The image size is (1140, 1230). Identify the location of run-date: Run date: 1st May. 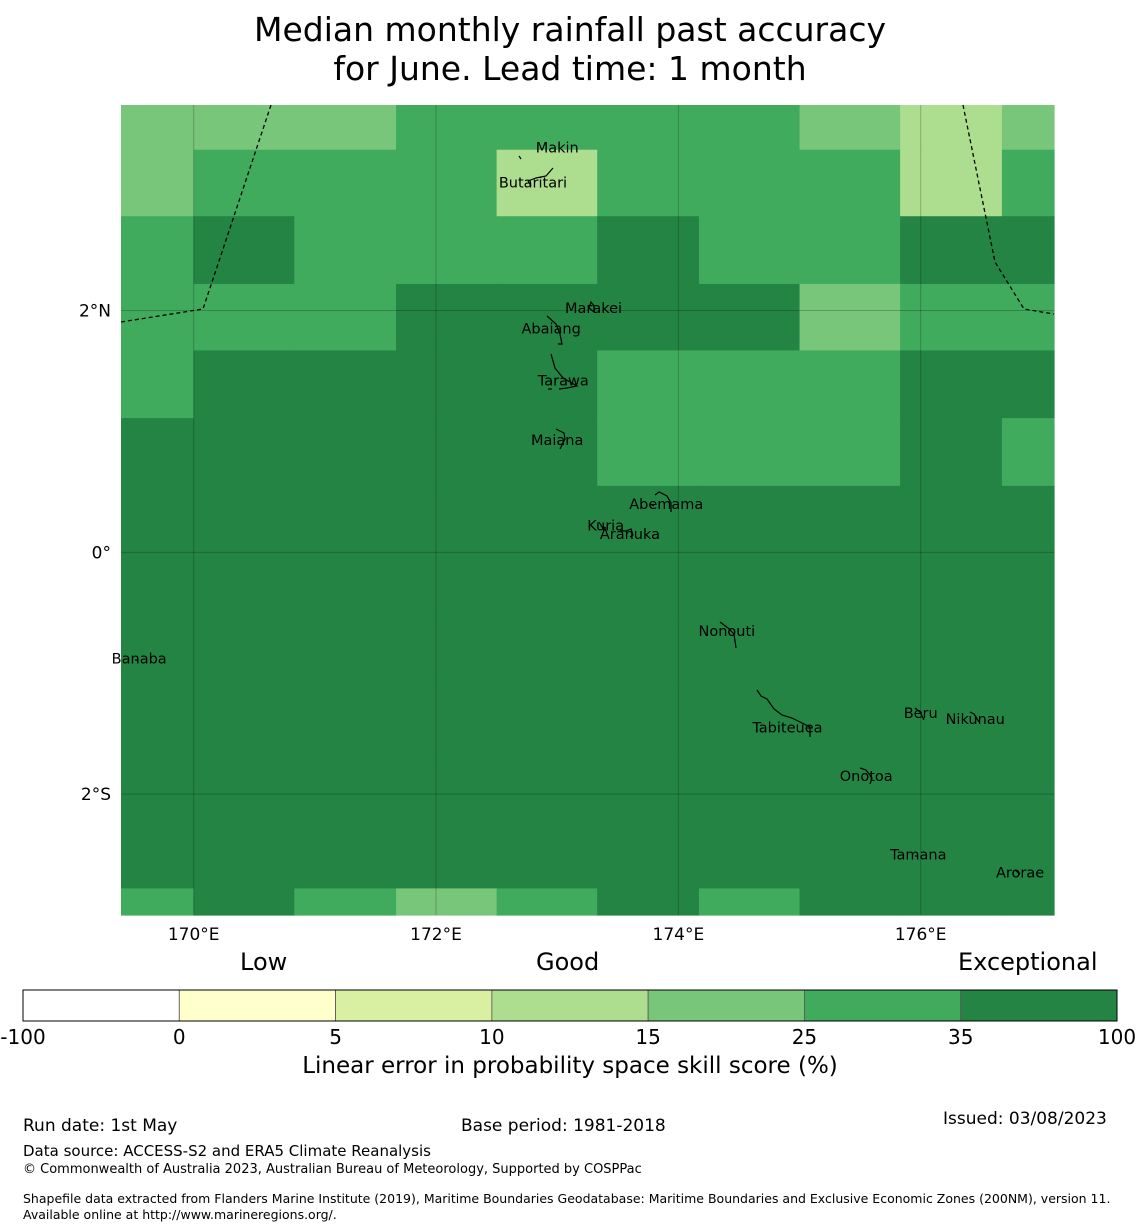
(100, 1126).